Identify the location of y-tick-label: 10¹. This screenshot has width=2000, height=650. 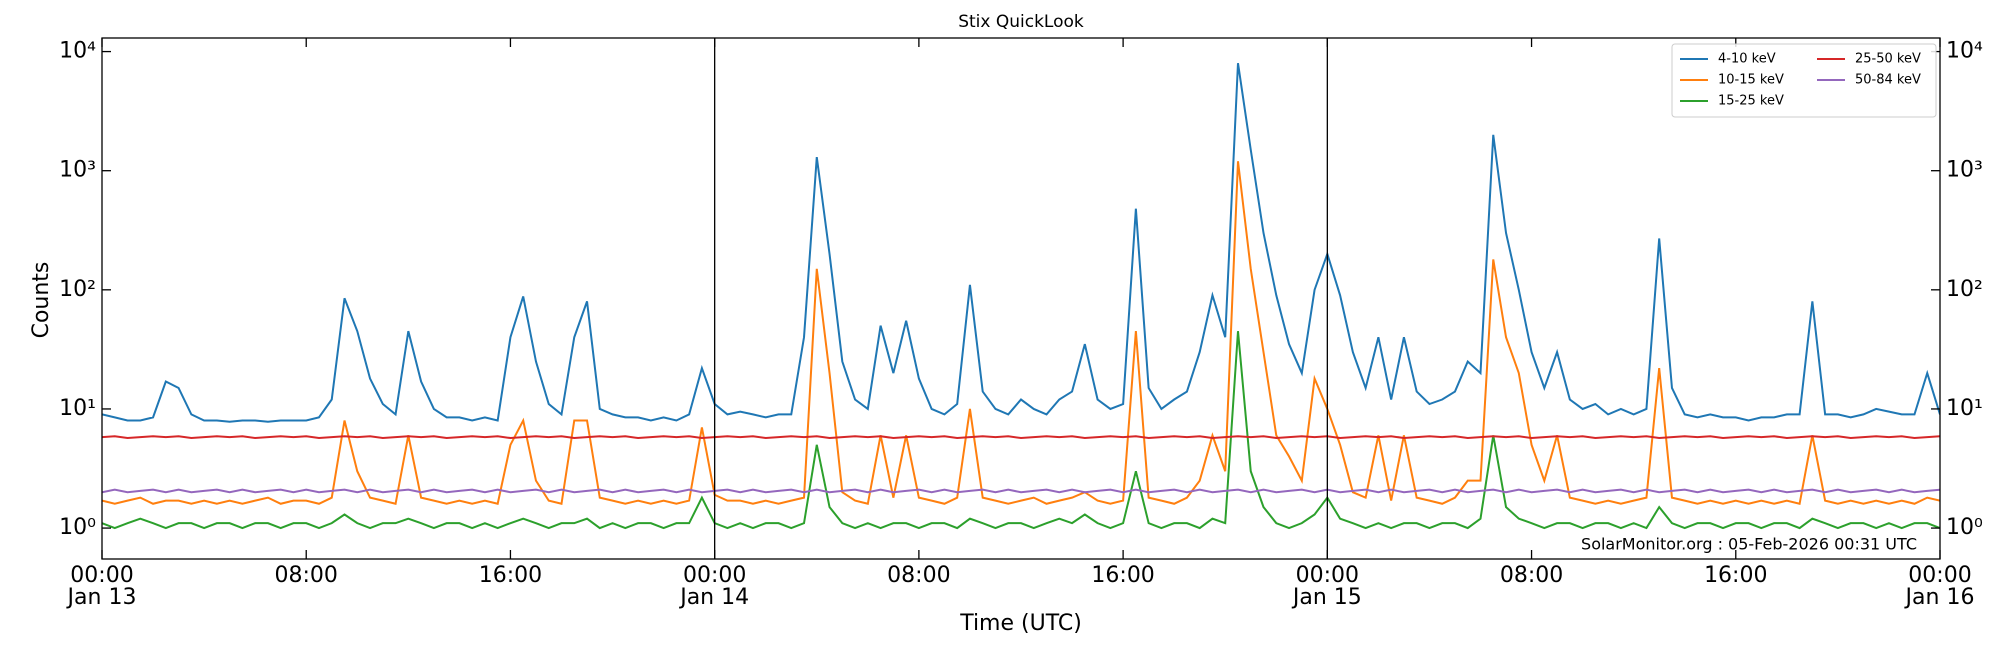
(77, 408).